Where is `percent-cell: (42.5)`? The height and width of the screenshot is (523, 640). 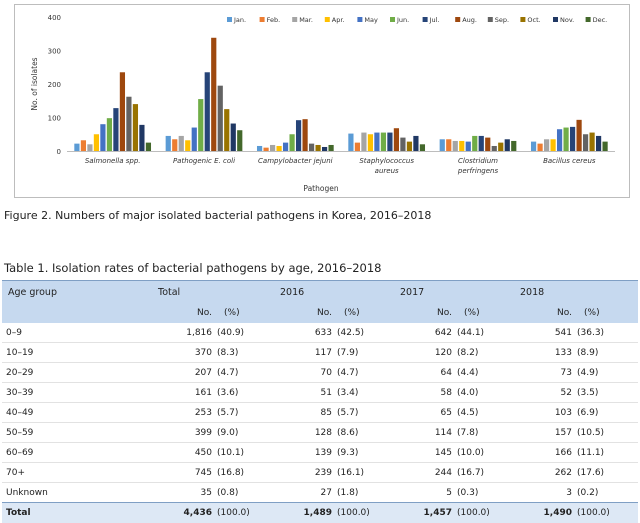
percent-cell: (42.5) is located at coordinates (364, 333).